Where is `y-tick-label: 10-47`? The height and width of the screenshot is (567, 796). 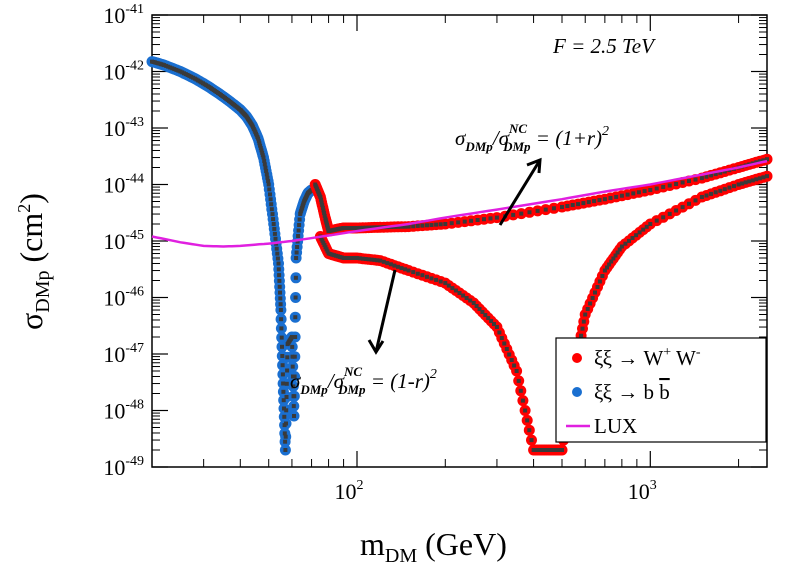 y-tick-label: 10-47 is located at coordinates (123, 354).